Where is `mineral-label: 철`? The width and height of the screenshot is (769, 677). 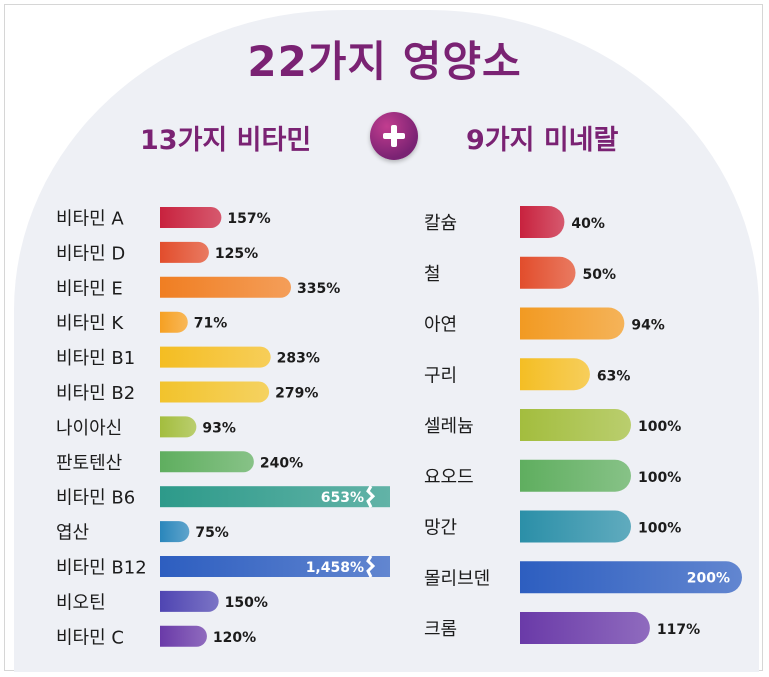 mineral-label: 철 is located at coordinates (432, 274).